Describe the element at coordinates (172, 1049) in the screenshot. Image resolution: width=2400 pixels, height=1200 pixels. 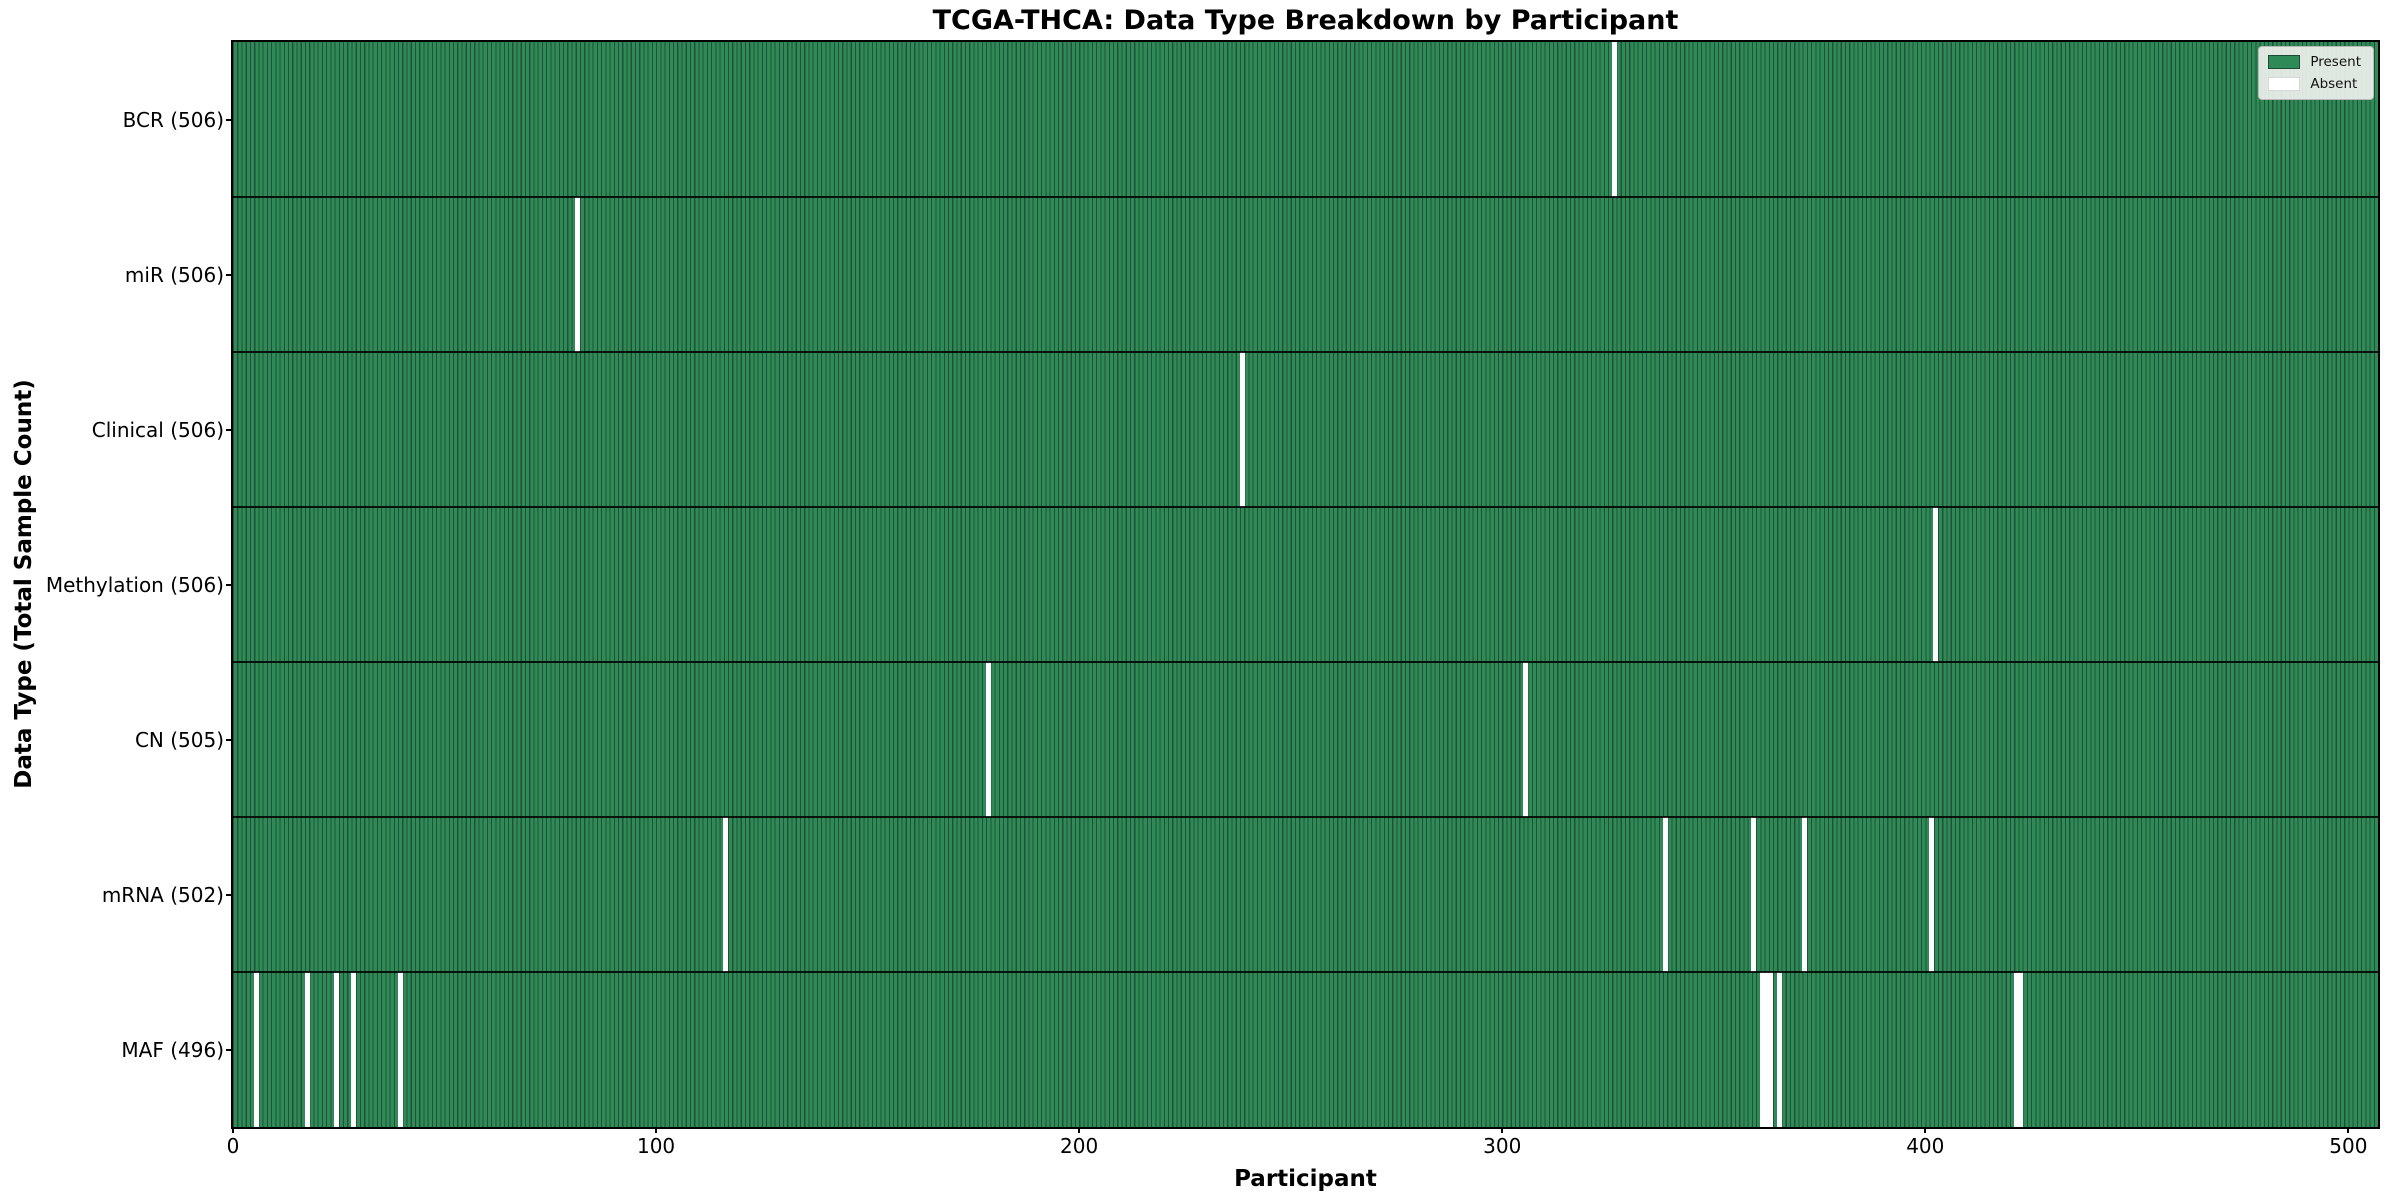
I see `y-tick-label: MAF (496)` at that location.